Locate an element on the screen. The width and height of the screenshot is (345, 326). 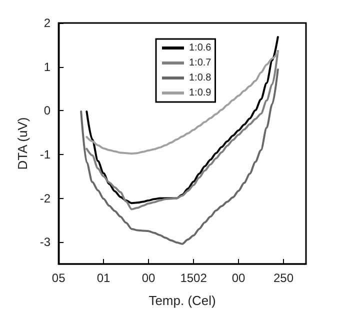
y-tick-label: -1 is located at coordinates (45, 154).